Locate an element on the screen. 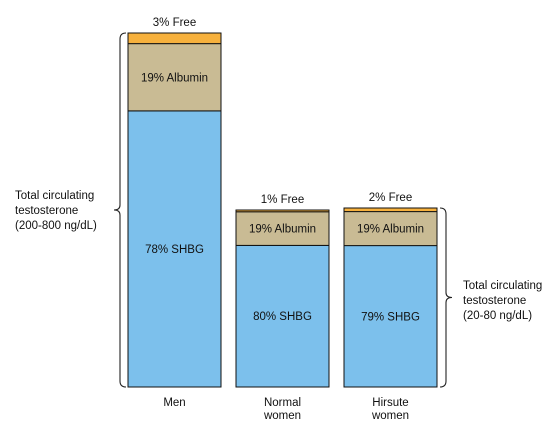 This screenshot has width=555, height=430. albumin-label-3: 19% Albumin is located at coordinates (390, 230).